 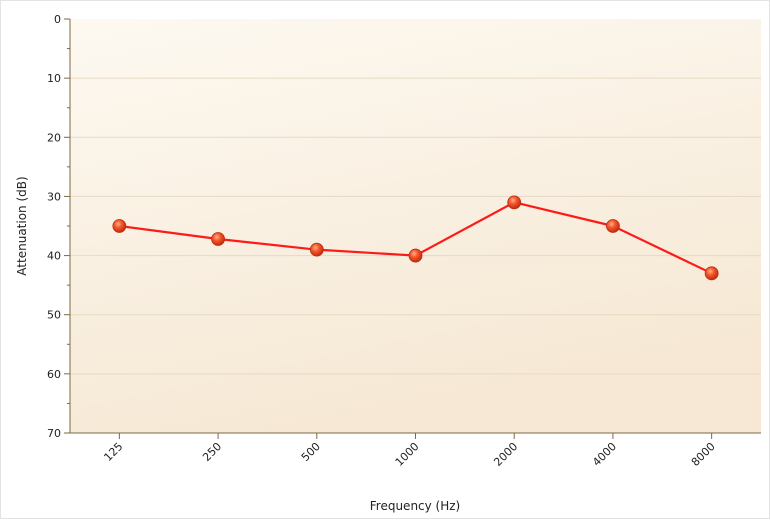 I want to click on x-tick-label: 4000, so click(x=604, y=454).